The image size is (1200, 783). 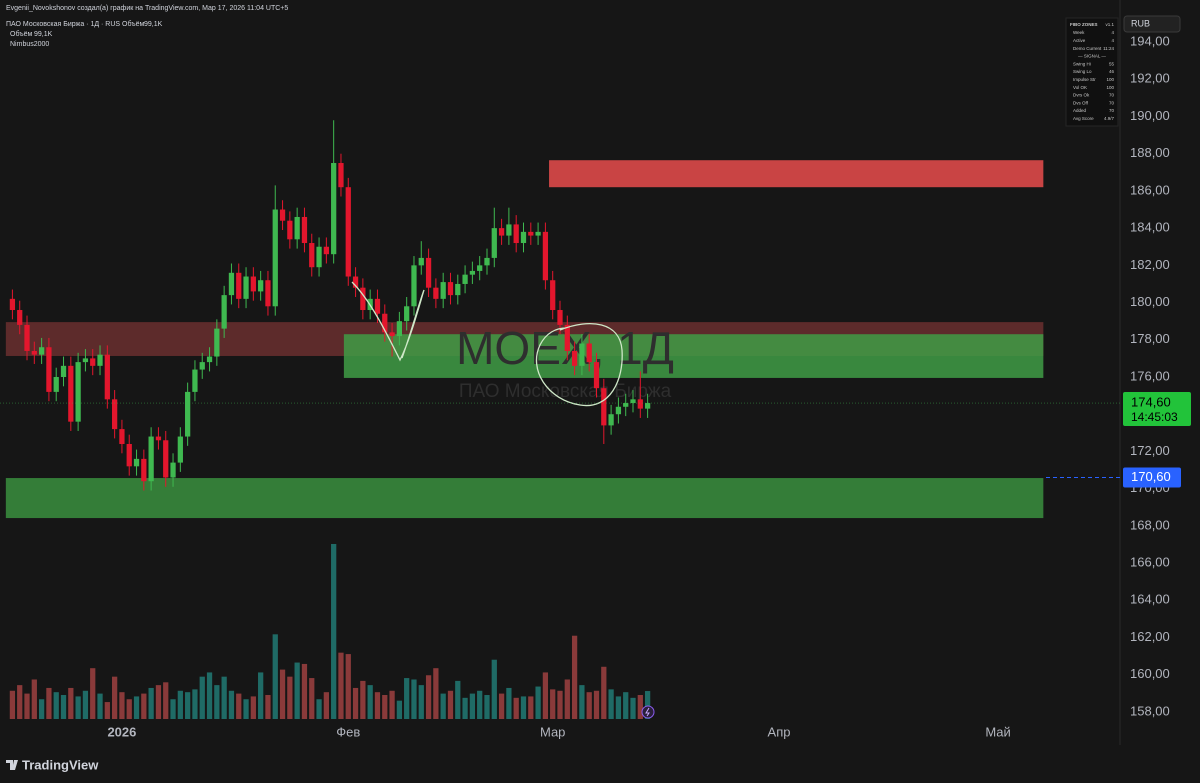 What do you see at coordinates (1150, 599) in the screenshot?
I see `y-tick-label: 164,00` at bounding box center [1150, 599].